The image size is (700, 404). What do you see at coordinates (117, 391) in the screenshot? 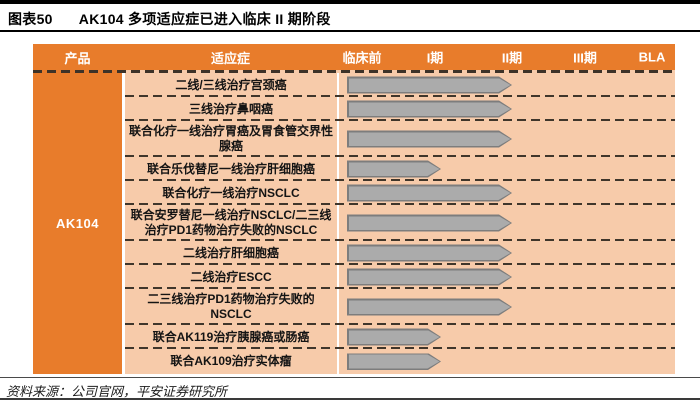
I see `source-note: 资料来源：公司官网，平安证券研究所` at bounding box center [117, 391].